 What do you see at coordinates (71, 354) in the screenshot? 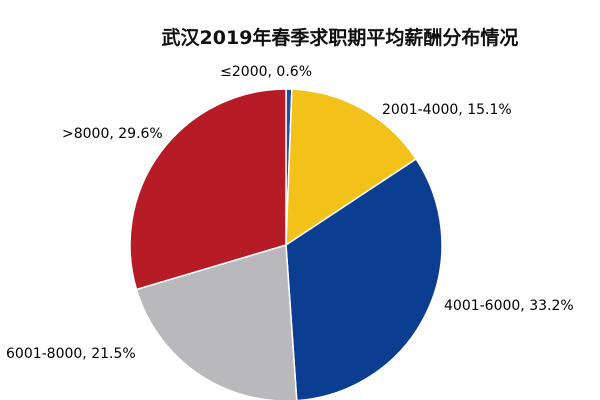
I see `slice-label-4: 6001-8000, 21.5%` at bounding box center [71, 354].